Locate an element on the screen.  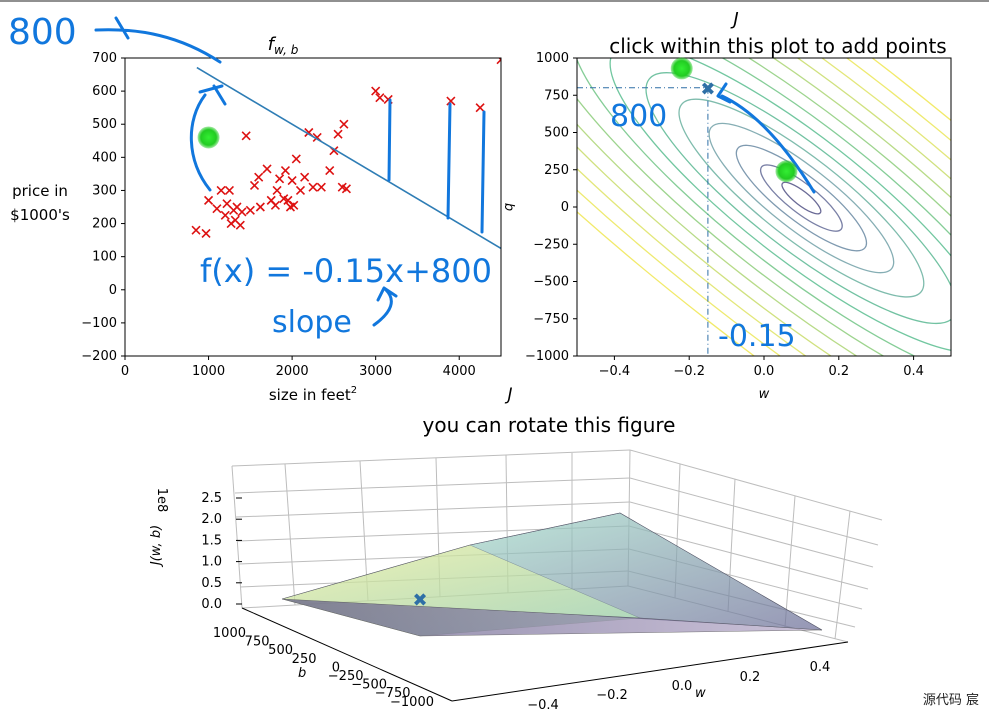
y-tick-label: −500 is located at coordinates (551, 282).